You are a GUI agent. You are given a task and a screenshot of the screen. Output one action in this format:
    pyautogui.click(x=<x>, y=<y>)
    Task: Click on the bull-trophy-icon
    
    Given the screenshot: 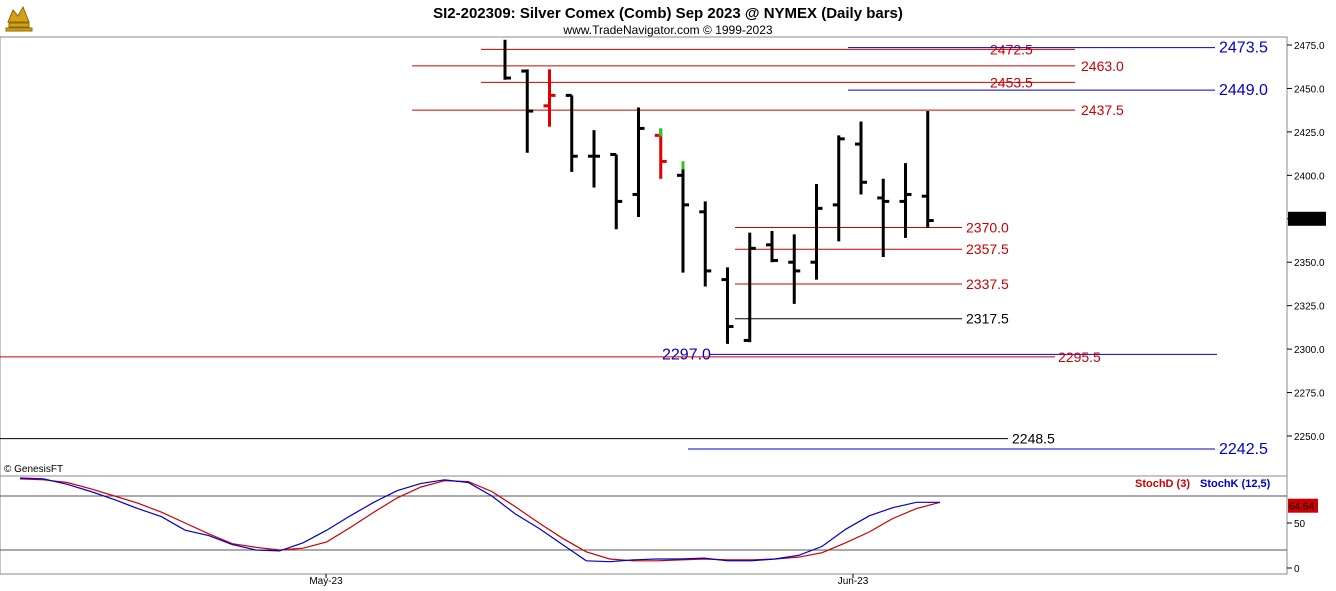 What is the action you would take?
    pyautogui.click(x=19, y=17)
    